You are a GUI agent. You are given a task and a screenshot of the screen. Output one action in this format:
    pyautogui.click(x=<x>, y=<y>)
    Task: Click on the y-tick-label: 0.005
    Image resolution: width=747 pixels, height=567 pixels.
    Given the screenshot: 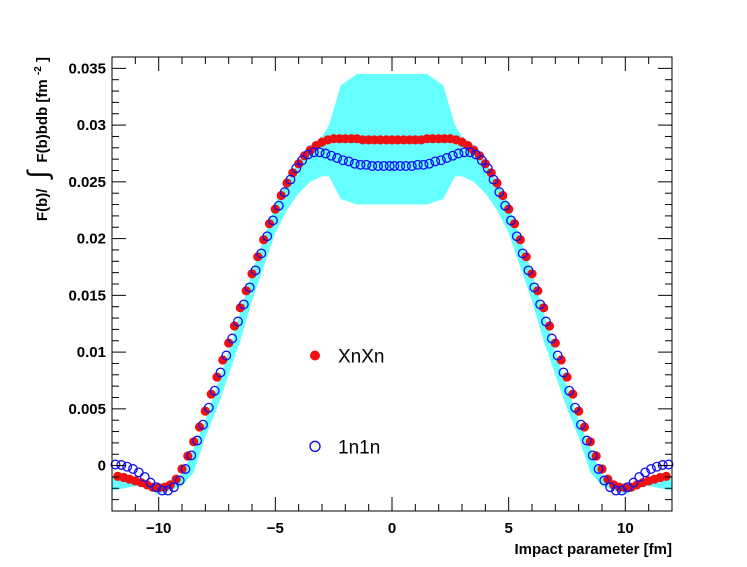 What is the action you would take?
    pyautogui.click(x=87, y=409)
    